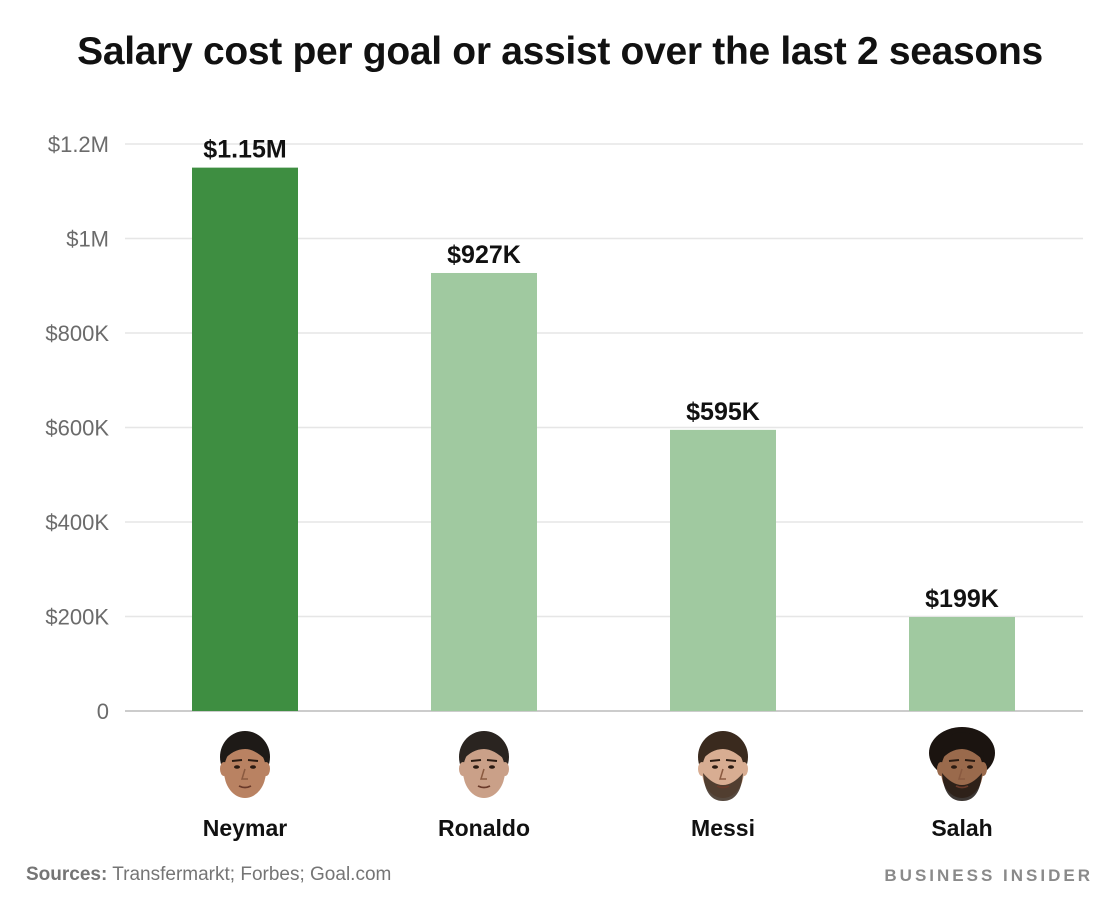 Image resolution: width=1120 pixels, height=911 pixels. I want to click on y-tick-label: $600K, so click(77, 428).